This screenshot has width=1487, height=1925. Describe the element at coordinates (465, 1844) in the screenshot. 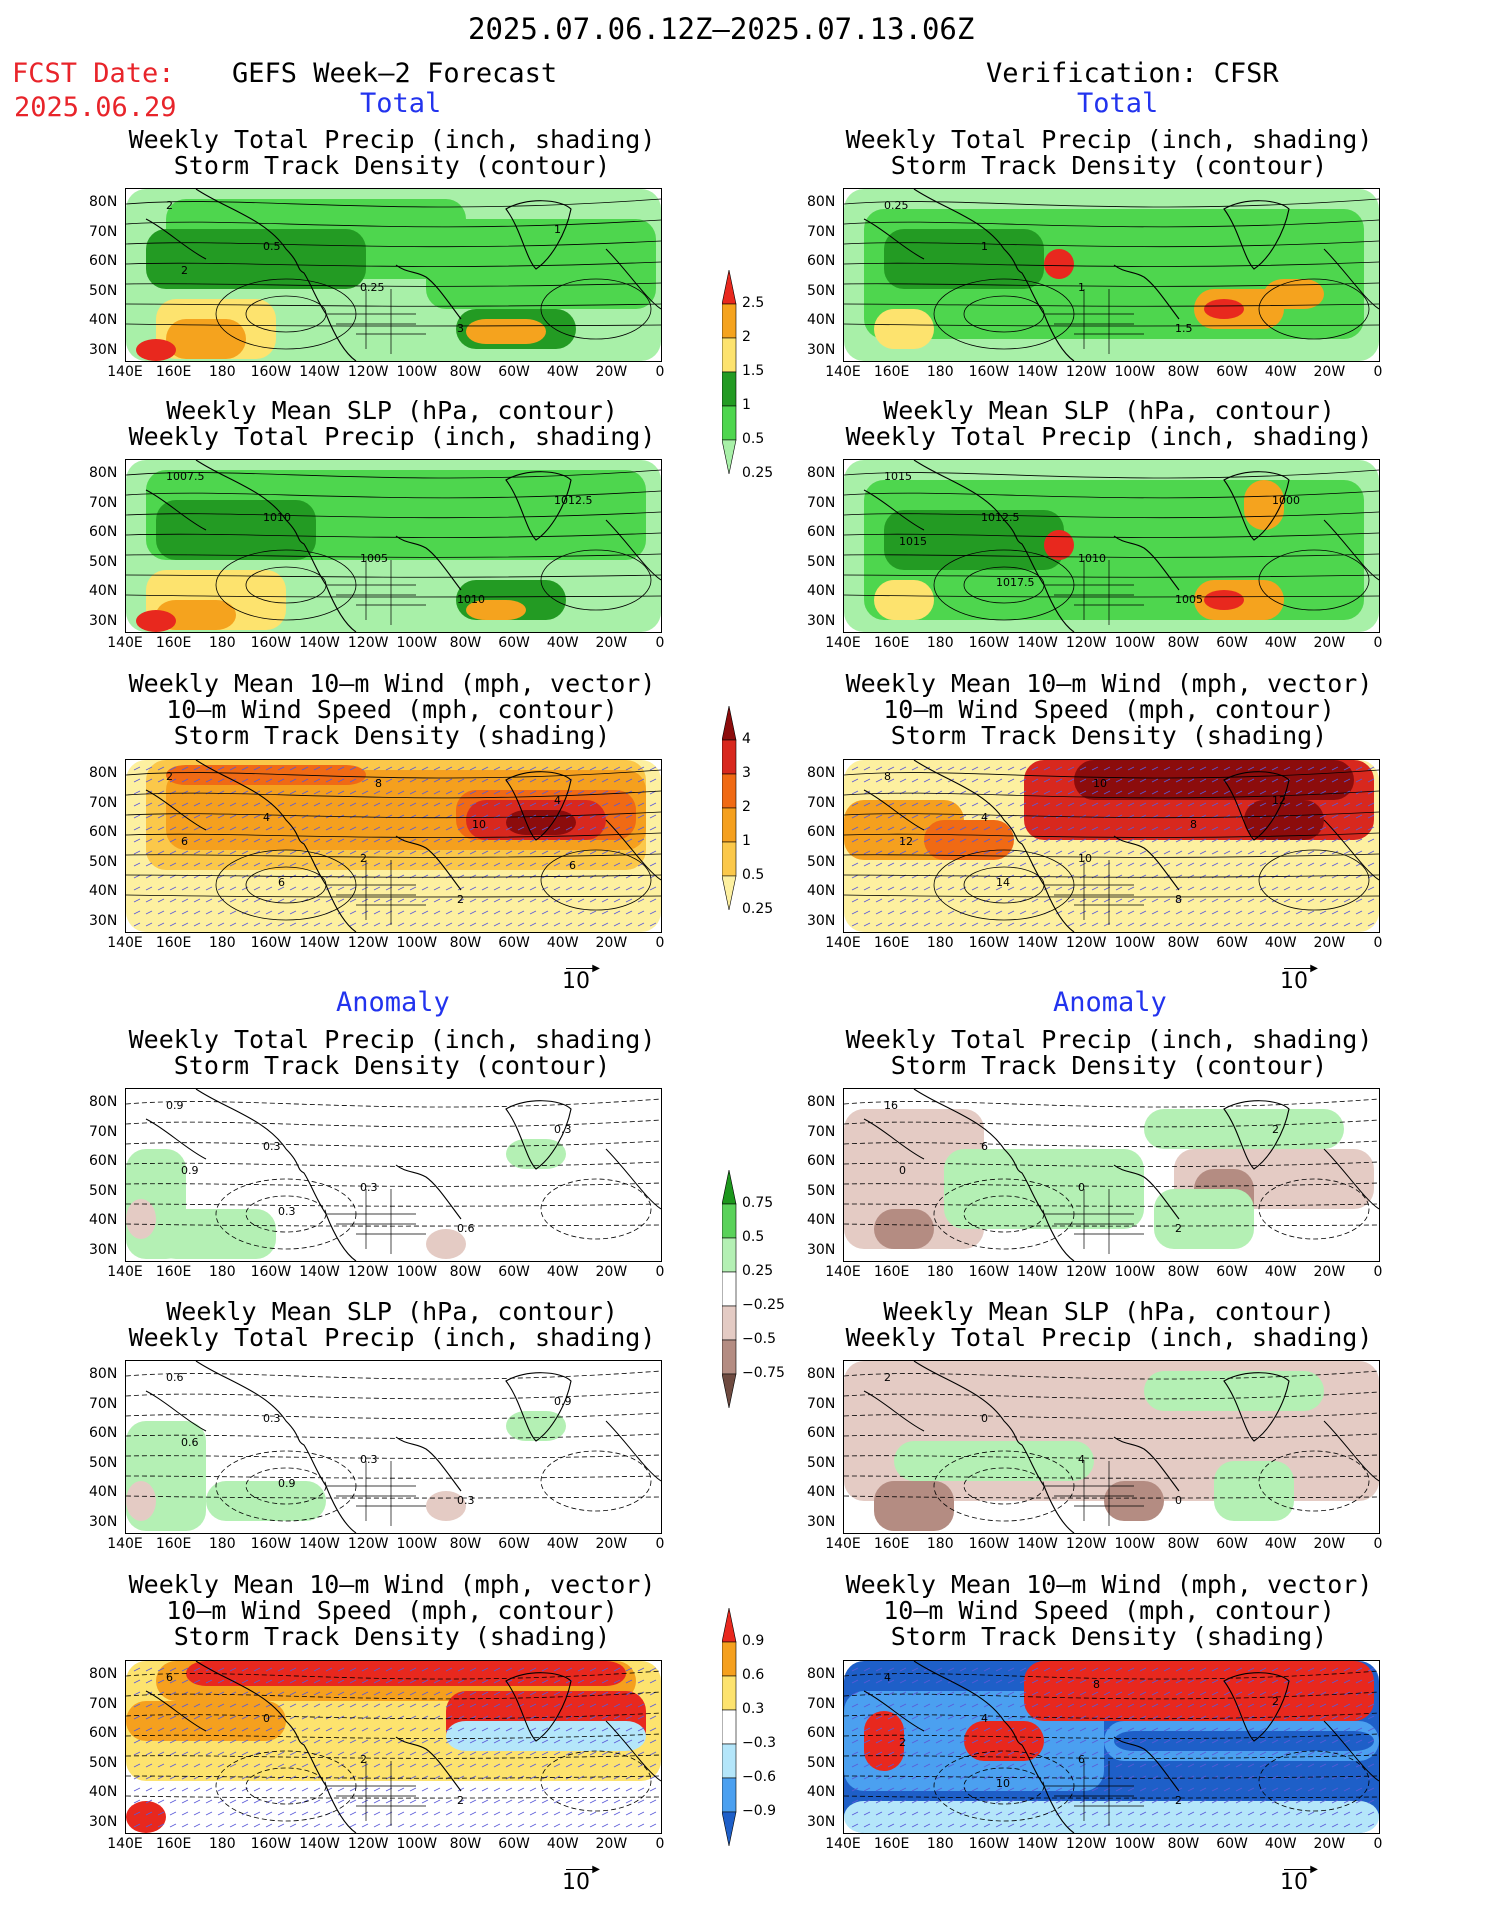

I see `lon-tick-label: 80W` at that location.